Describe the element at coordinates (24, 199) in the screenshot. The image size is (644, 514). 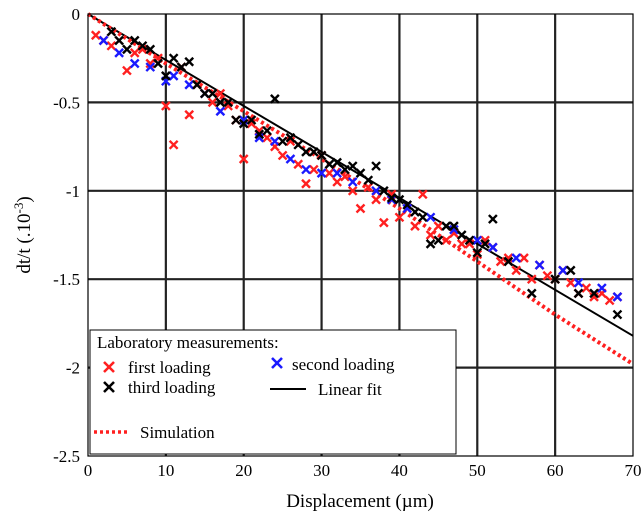
I see `y-axis-label-close: )` at that location.